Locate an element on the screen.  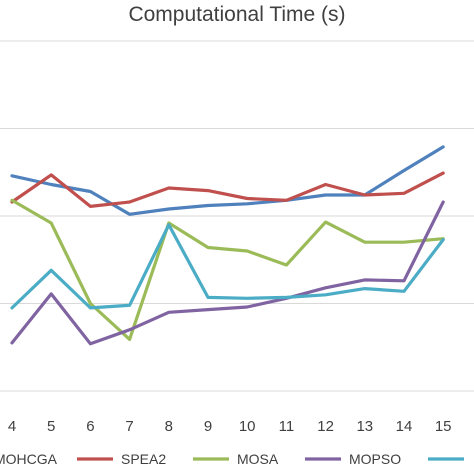
x-tick-label-4: 4 is located at coordinates (12, 426).